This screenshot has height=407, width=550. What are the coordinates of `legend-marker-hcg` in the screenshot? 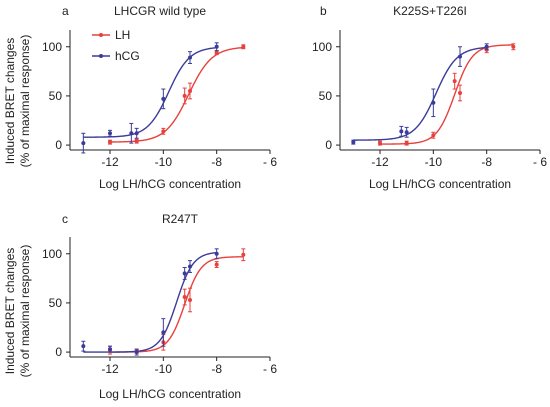 It's located at (101, 56).